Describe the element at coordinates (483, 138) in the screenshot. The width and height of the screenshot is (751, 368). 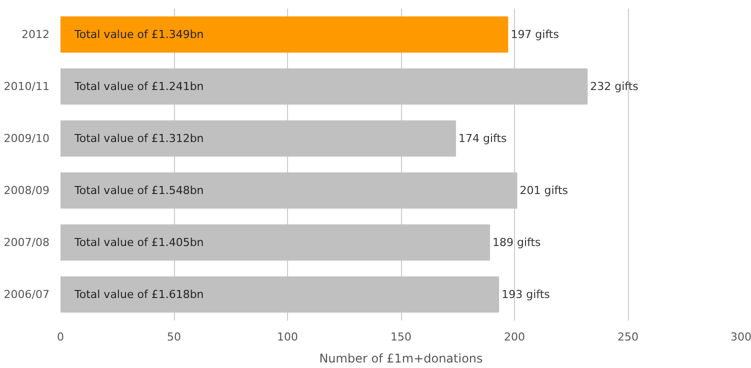
I see `data-label: 174 gifts` at that location.